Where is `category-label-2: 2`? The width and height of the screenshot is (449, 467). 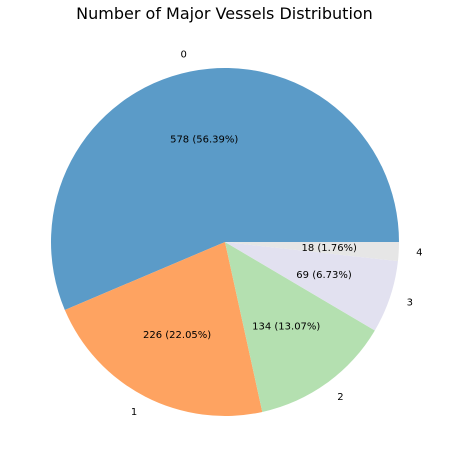 category-label-2: 2 is located at coordinates (340, 397).